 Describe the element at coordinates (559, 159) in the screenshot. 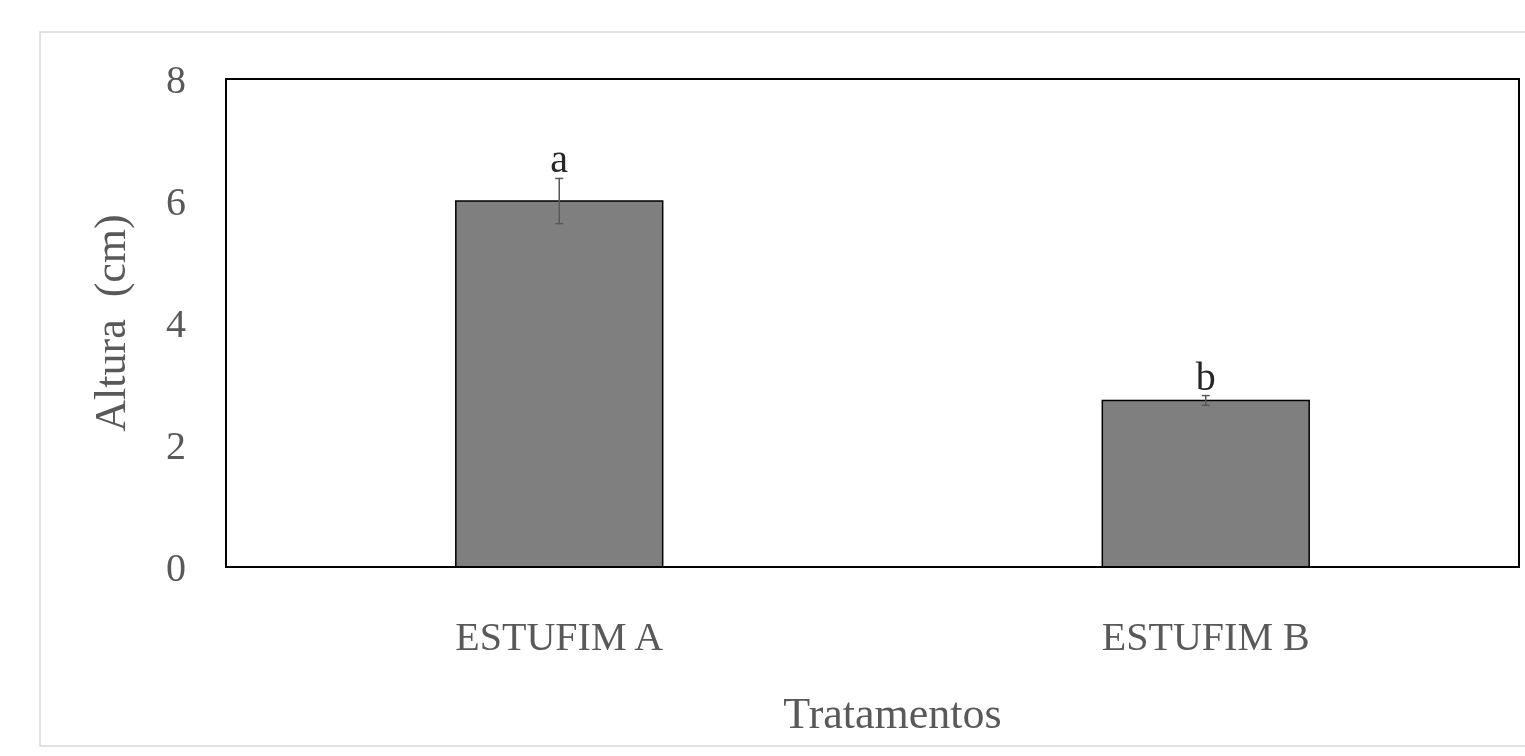

I see `annotation: a` at that location.